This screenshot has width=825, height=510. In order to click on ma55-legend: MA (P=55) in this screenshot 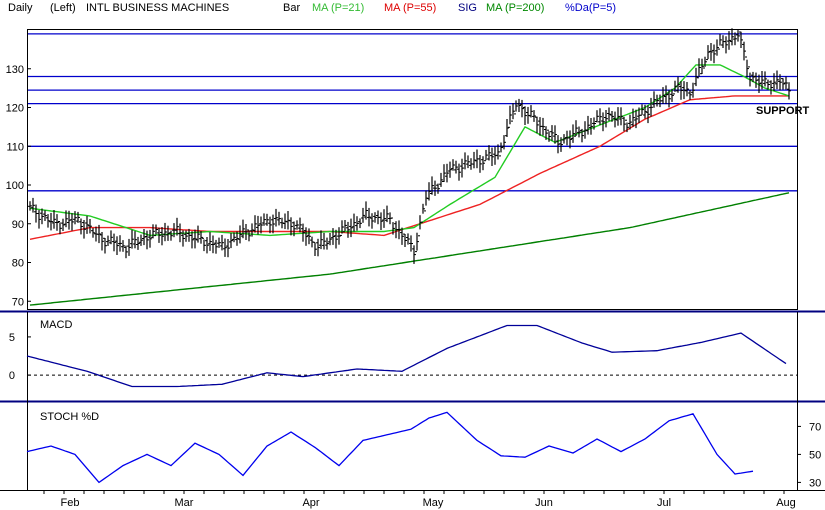, I will do `click(410, 8)`.